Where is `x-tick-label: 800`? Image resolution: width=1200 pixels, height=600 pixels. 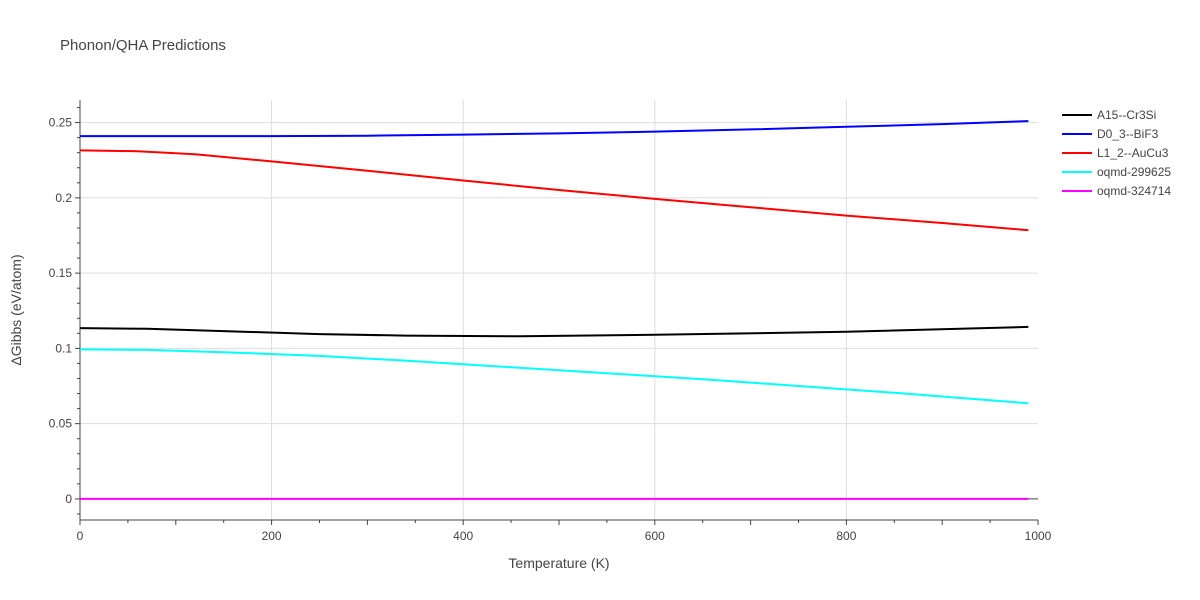 x-tick-label: 800 is located at coordinates (846, 536).